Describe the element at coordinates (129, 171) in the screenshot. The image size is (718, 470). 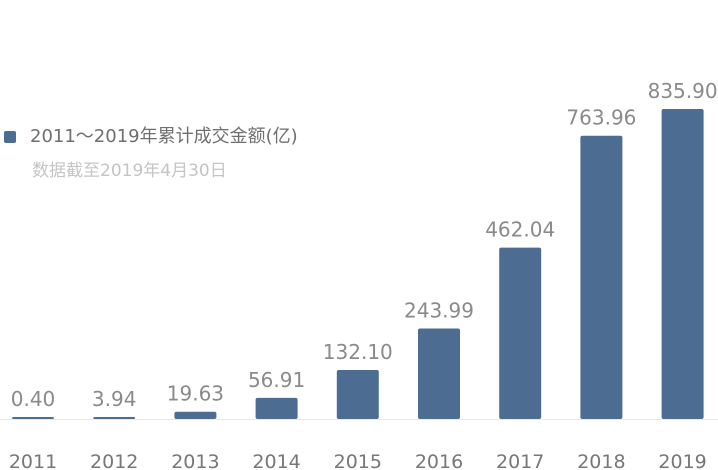
I see `data-cutoff-note: 数据截至2019年4月30日` at that location.